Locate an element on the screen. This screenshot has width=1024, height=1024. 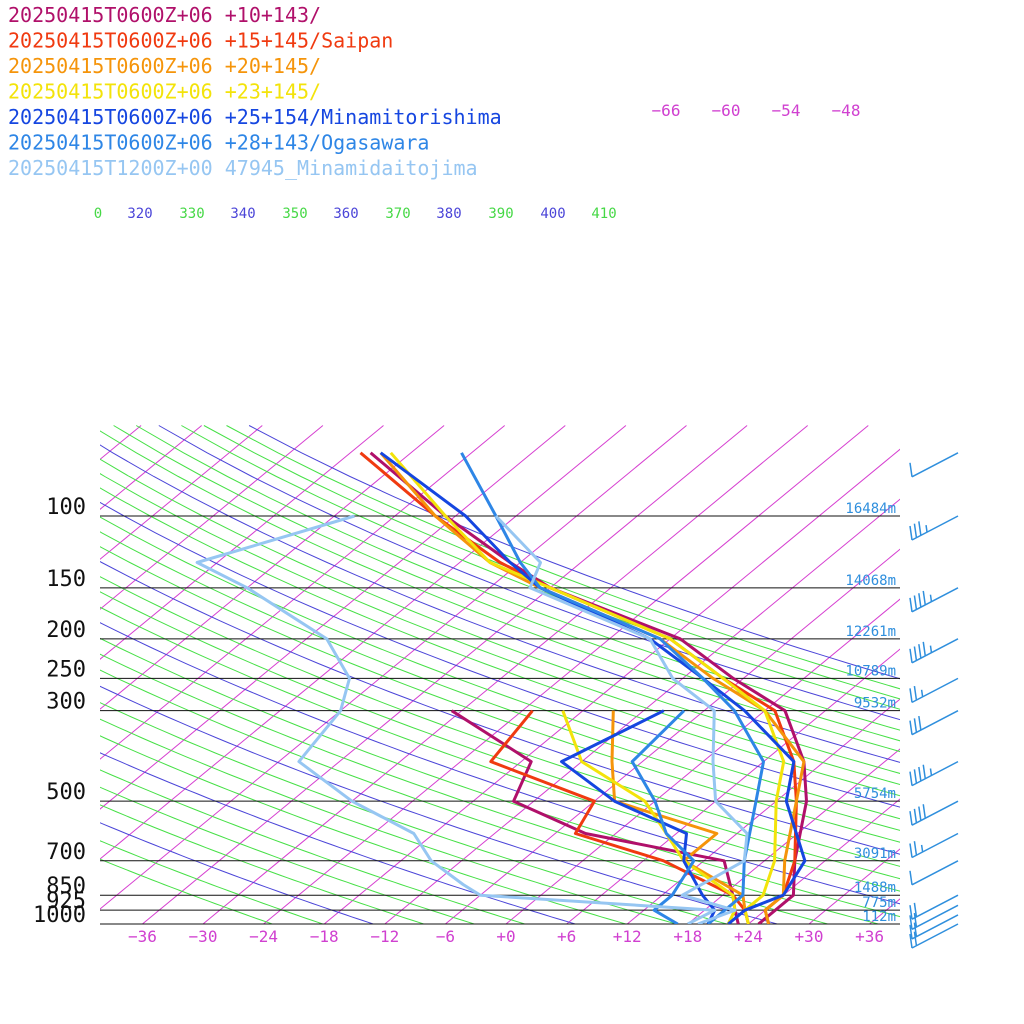
height-label: 775m is located at coordinates (879, 903).